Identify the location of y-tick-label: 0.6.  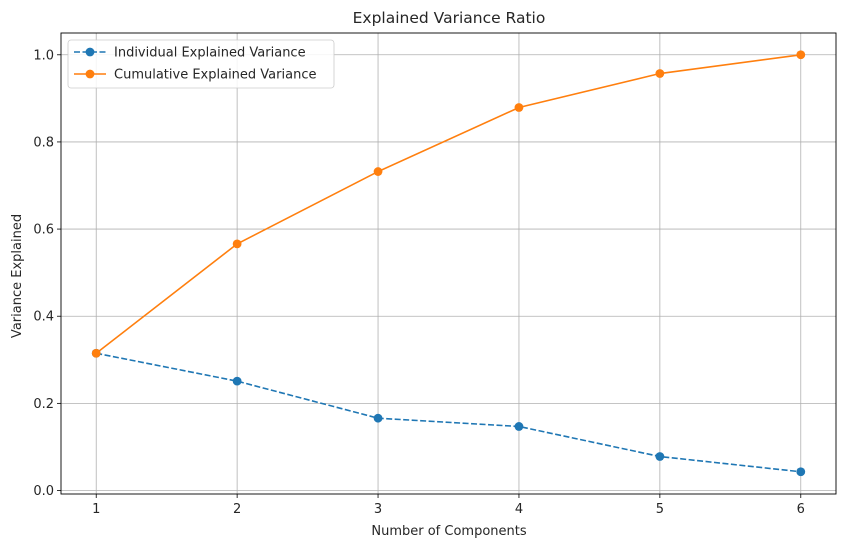
(43, 230).